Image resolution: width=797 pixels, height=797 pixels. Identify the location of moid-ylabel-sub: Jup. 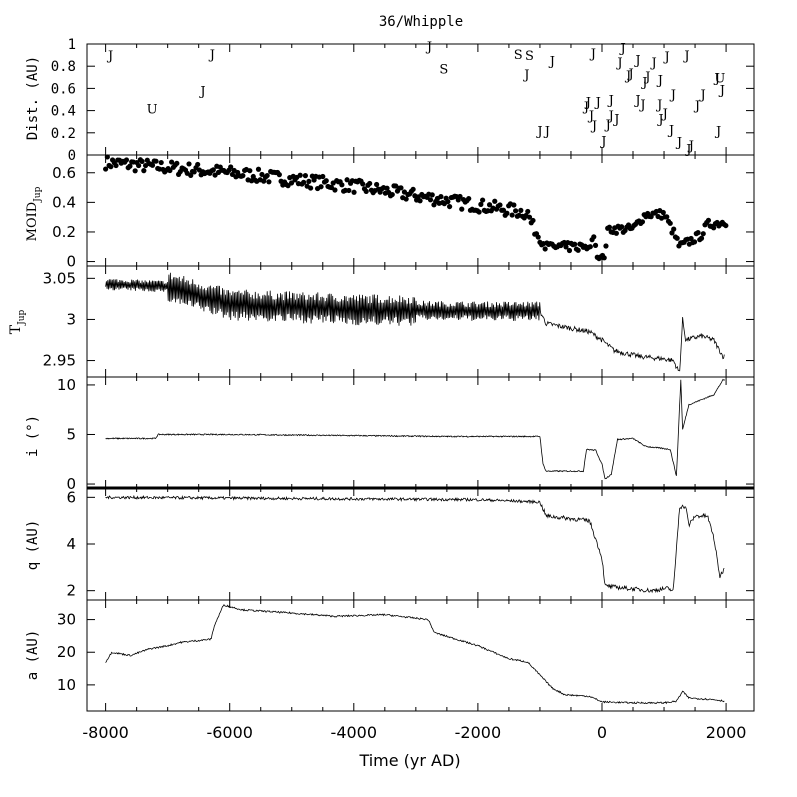
(38, 194).